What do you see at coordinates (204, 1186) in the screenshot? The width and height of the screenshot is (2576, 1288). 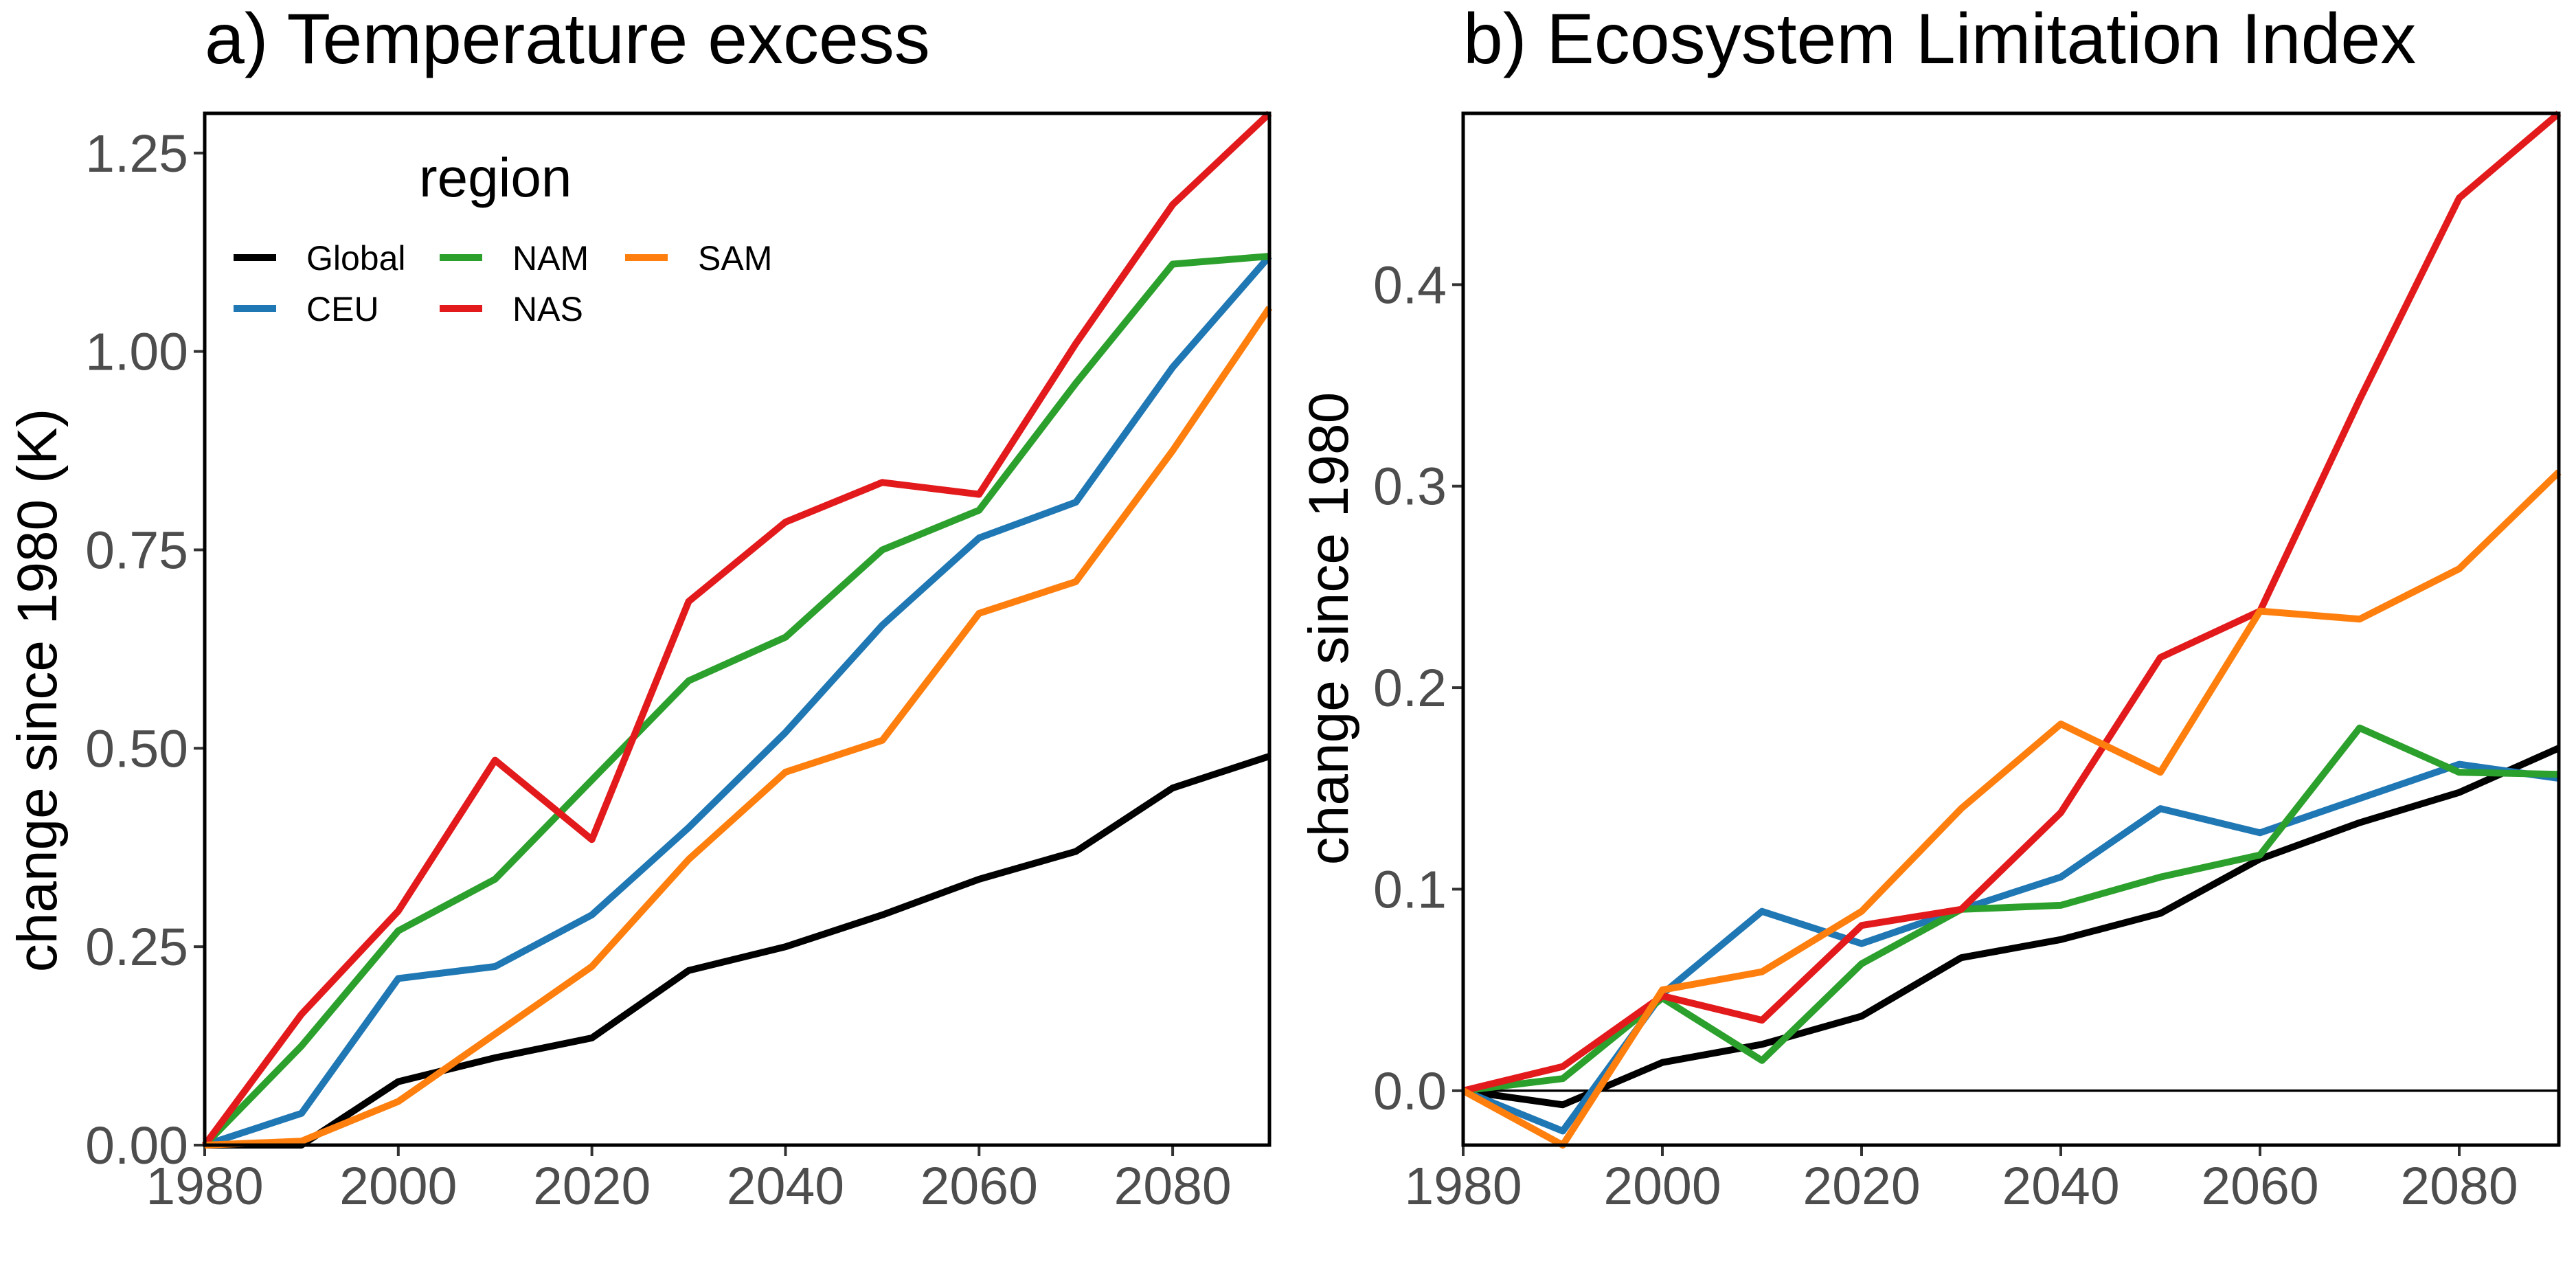 I see `panel-a-x-tick-label: 1980` at bounding box center [204, 1186].